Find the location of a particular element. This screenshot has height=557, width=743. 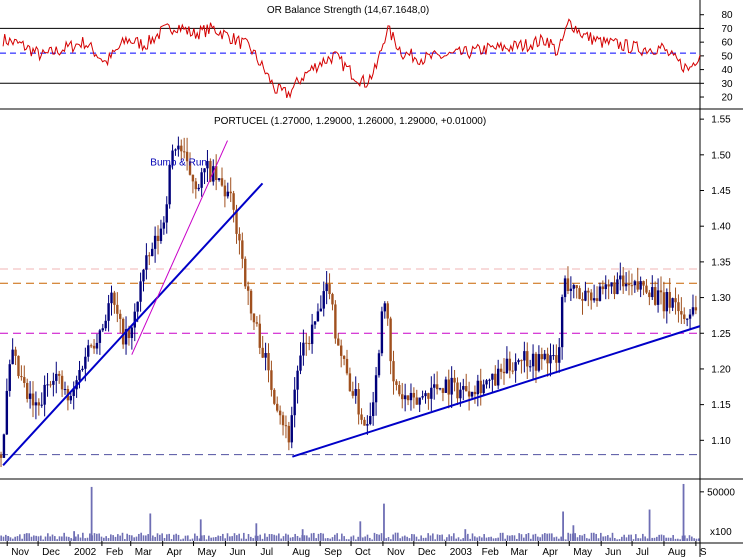

volume-tick-label: 50000 is located at coordinates (721, 492).